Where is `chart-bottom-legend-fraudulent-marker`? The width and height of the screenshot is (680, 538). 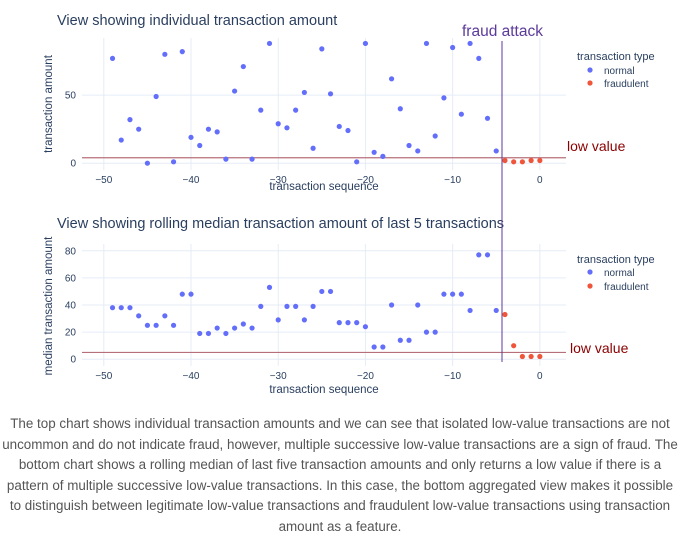
chart-bottom-legend-fraudulent-marker is located at coordinates (590, 286).